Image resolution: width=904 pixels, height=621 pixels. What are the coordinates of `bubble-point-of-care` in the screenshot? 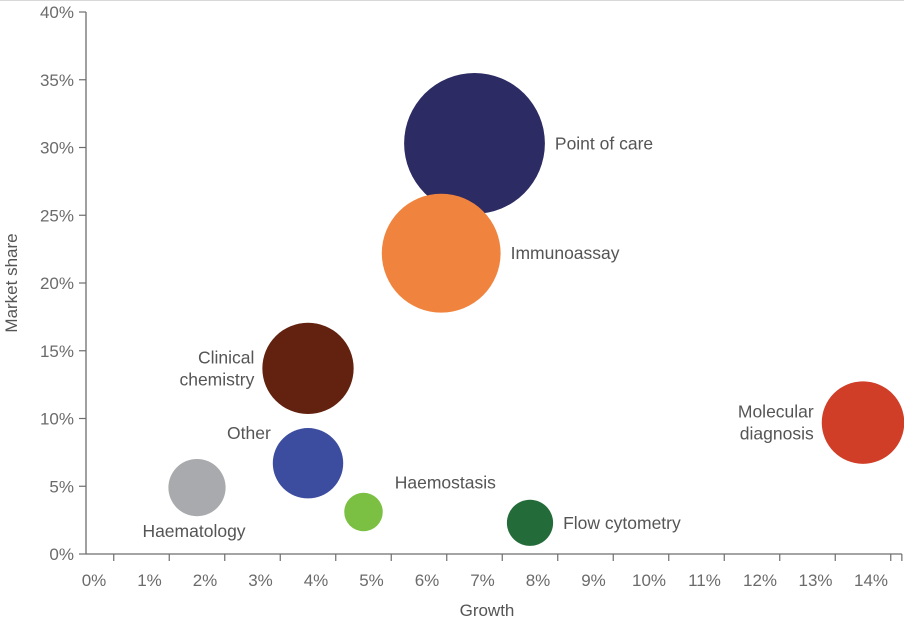 It's located at (474, 143).